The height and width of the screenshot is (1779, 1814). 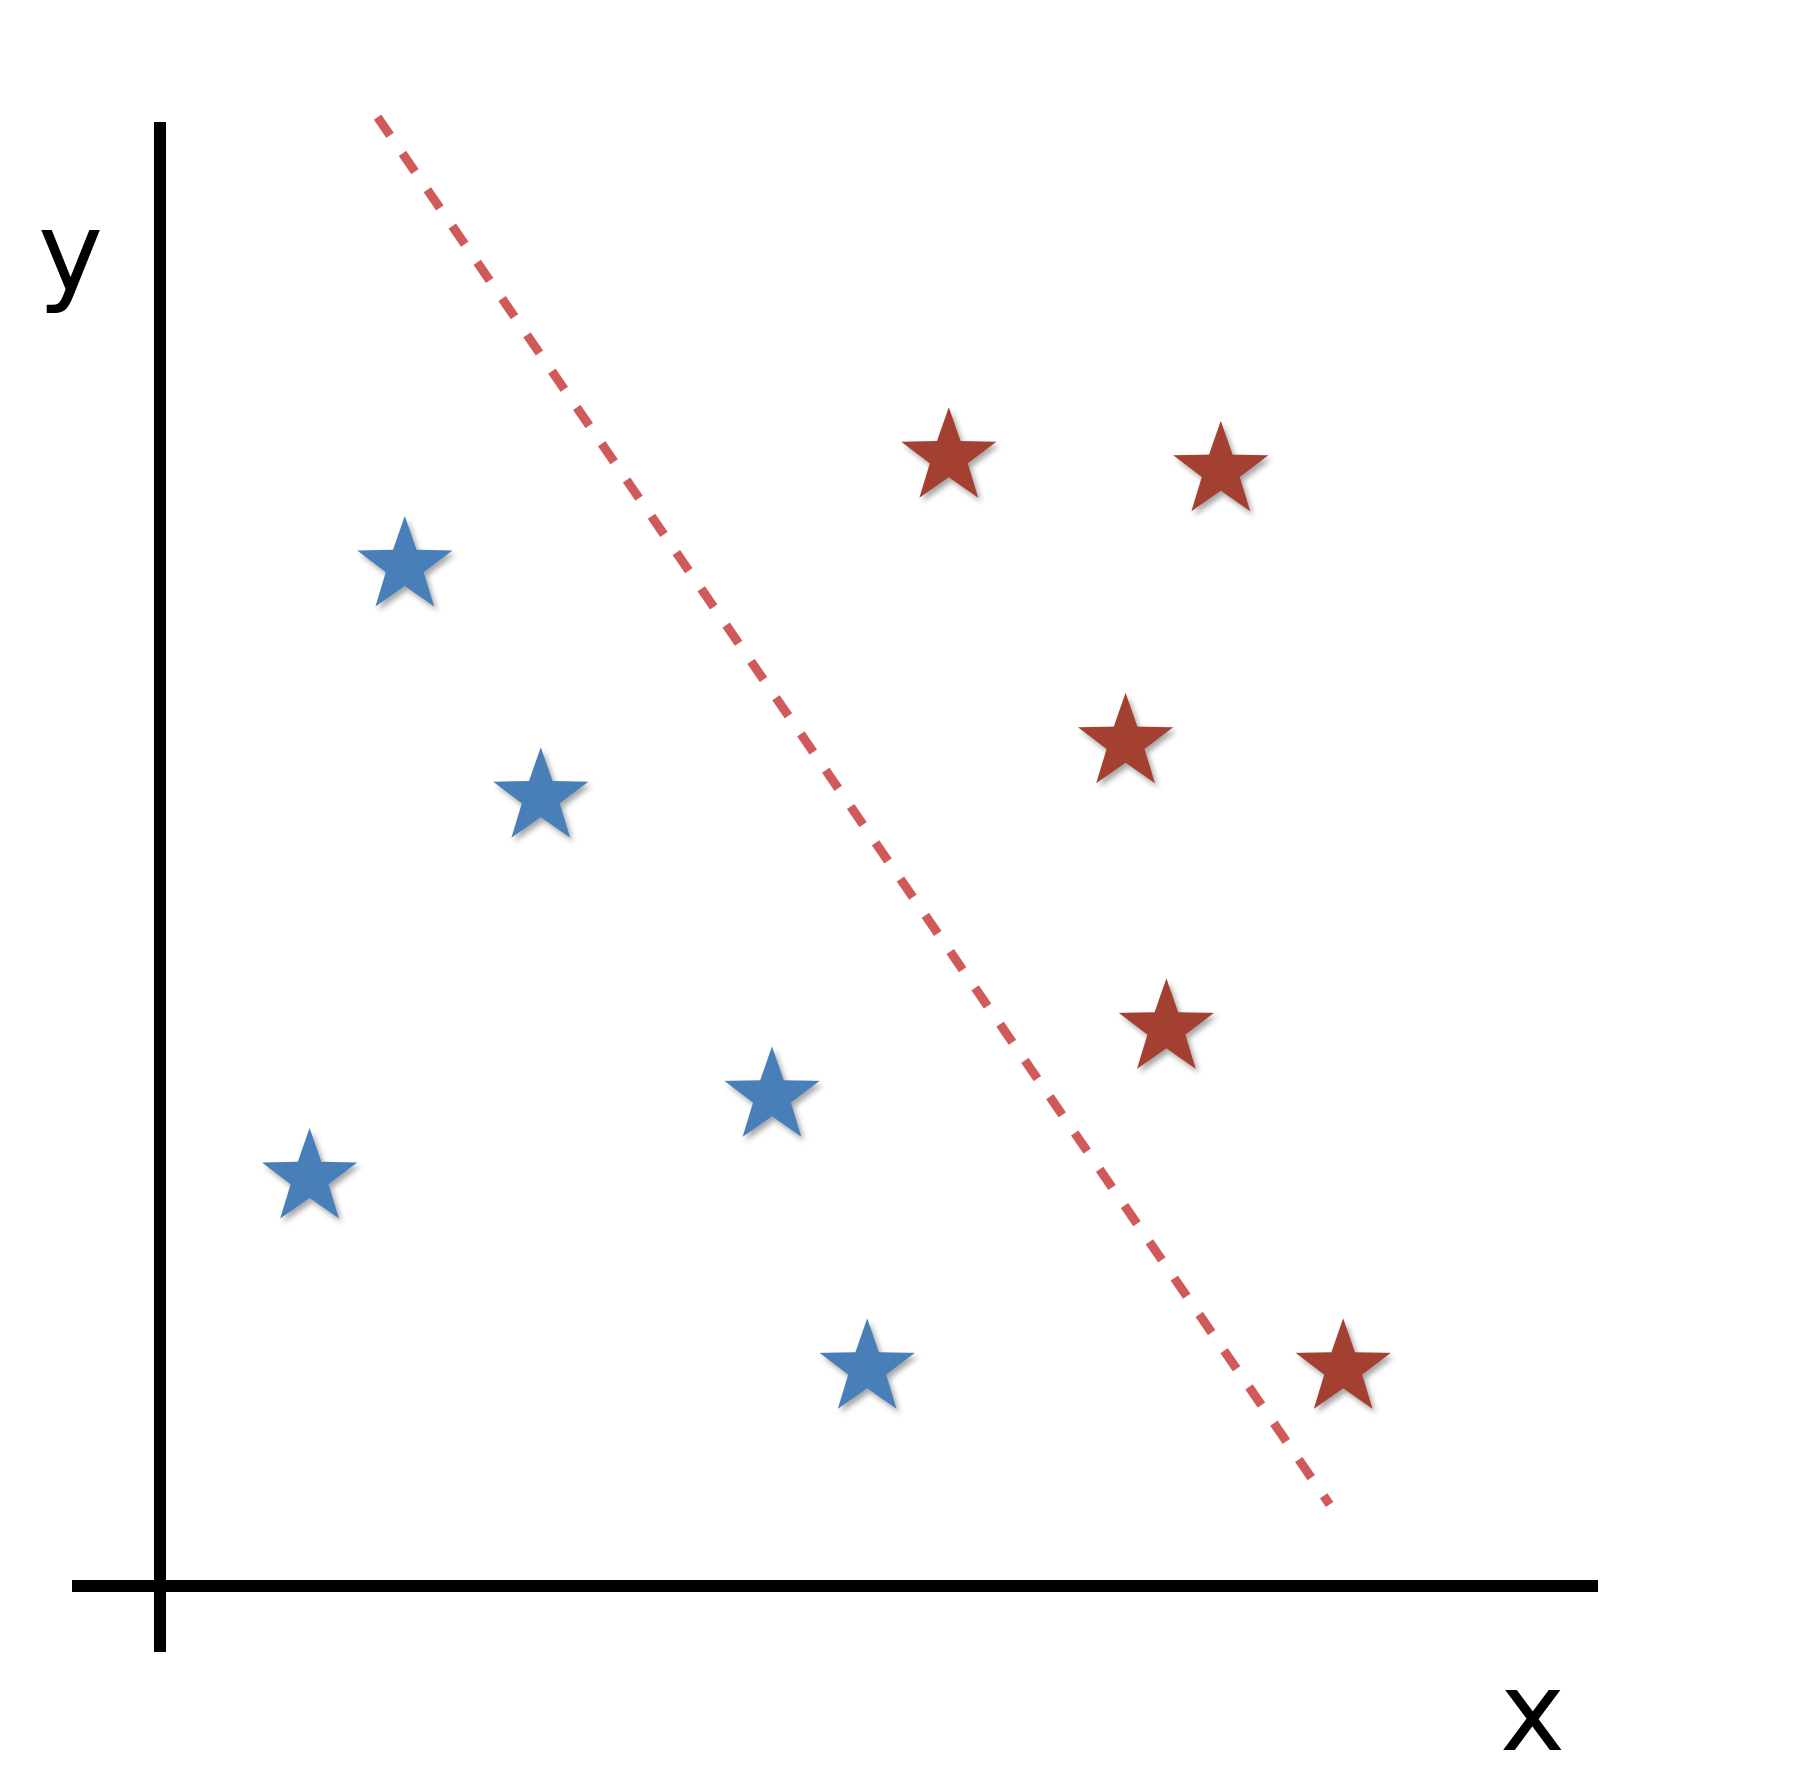 I want to click on x-axis-label: x, so click(x=1532, y=1712).